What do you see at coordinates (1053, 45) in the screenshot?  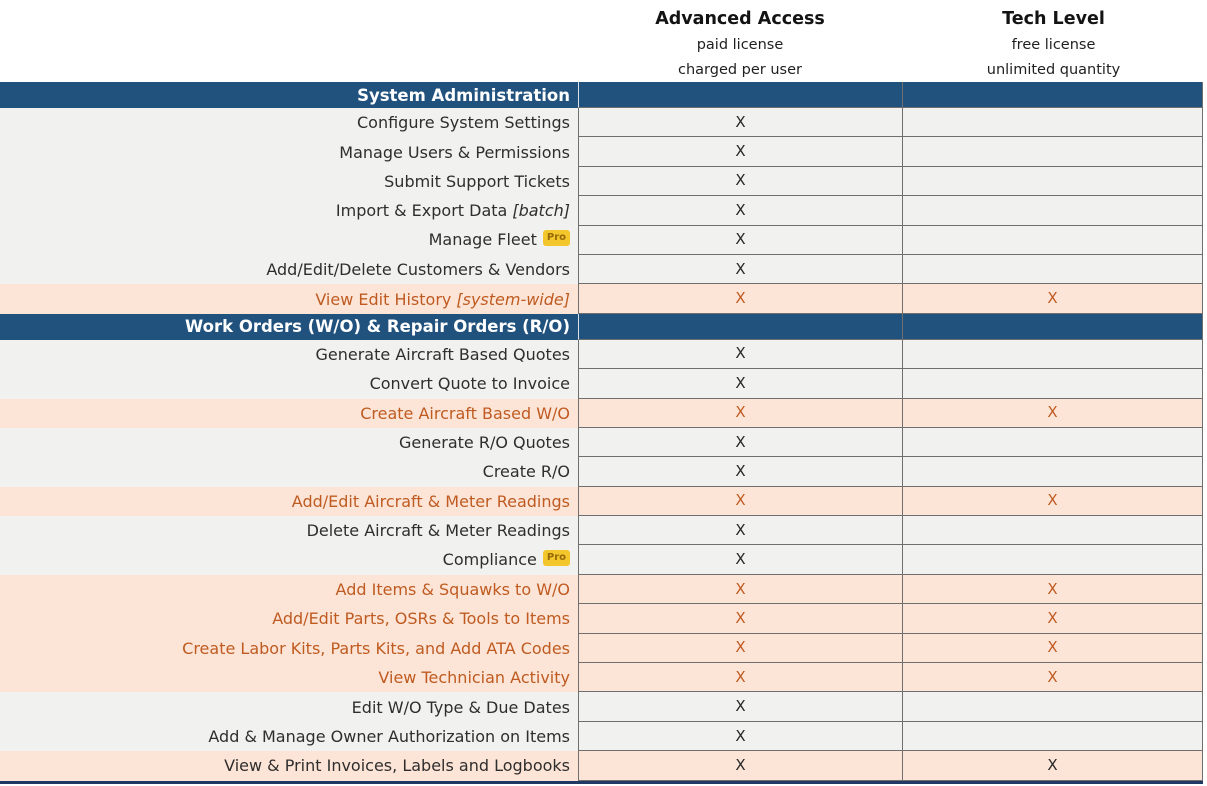 I see `tech-level-subtitle-1: free license` at bounding box center [1053, 45].